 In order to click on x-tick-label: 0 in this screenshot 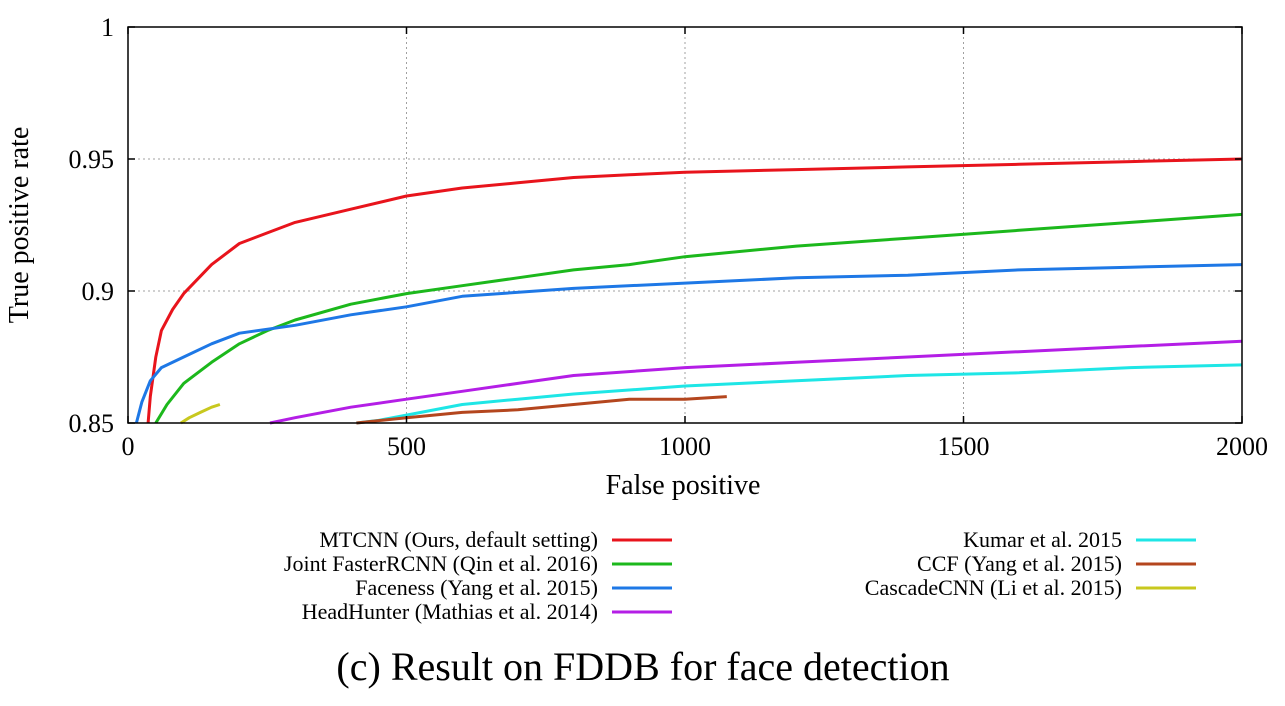, I will do `click(128, 446)`.